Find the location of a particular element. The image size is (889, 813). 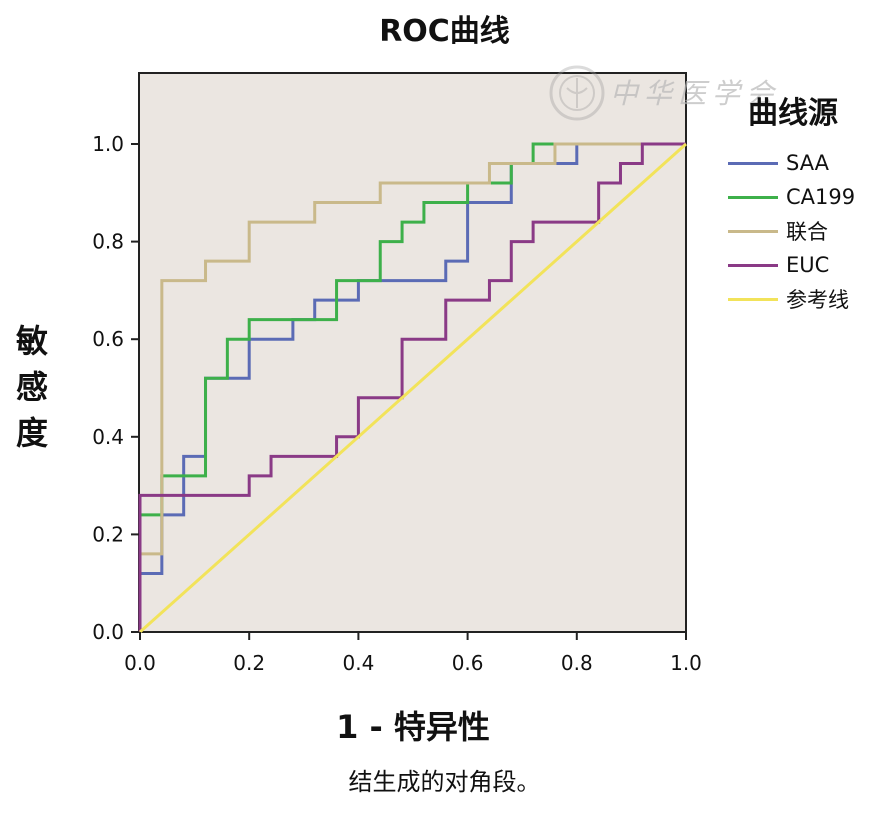

legend: 曲线源 SAA CA199 联合 EUC 参考线 is located at coordinates (791, 202).